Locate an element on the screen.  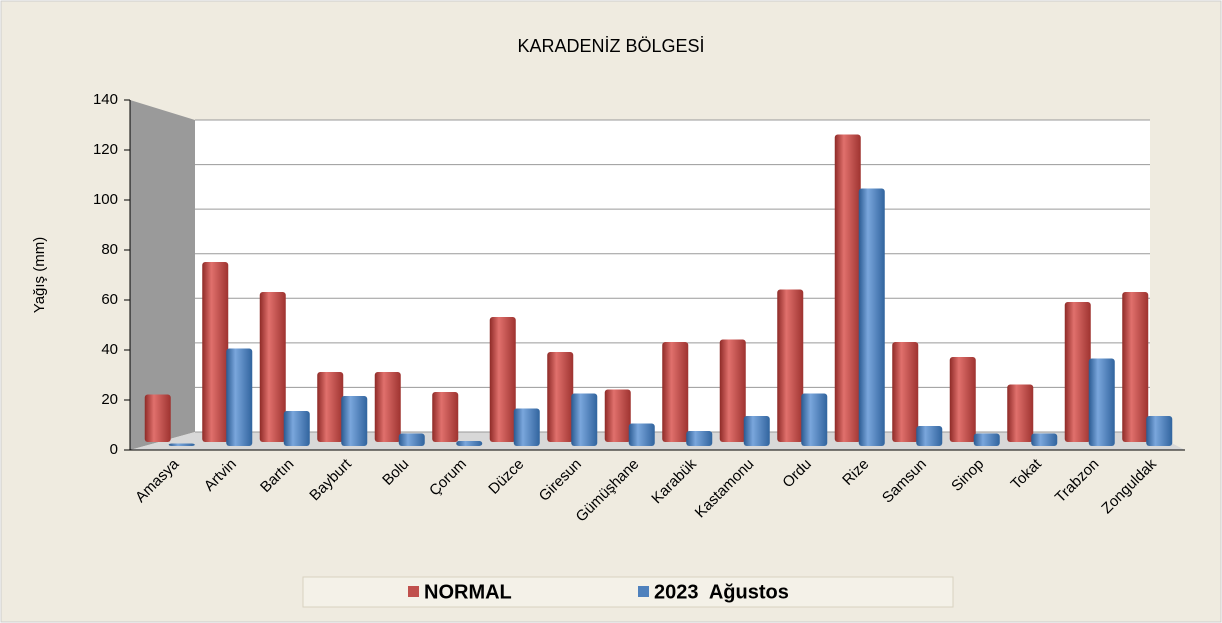
y-tick-label: 120 is located at coordinates (105, 149).